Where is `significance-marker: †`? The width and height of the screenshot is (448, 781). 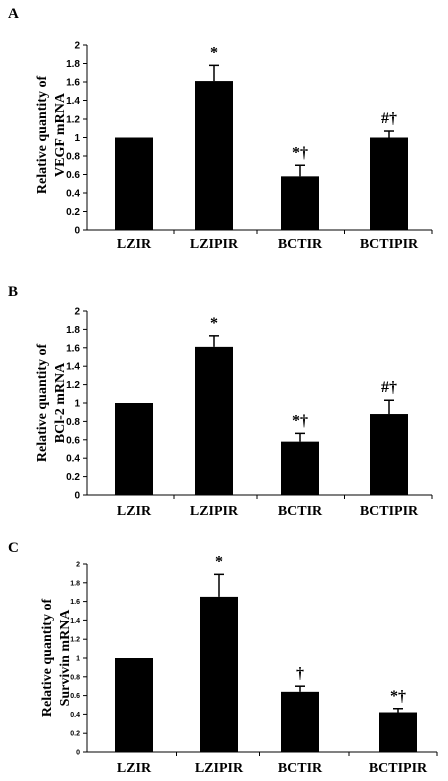 significance-marker: † is located at coordinates (300, 673).